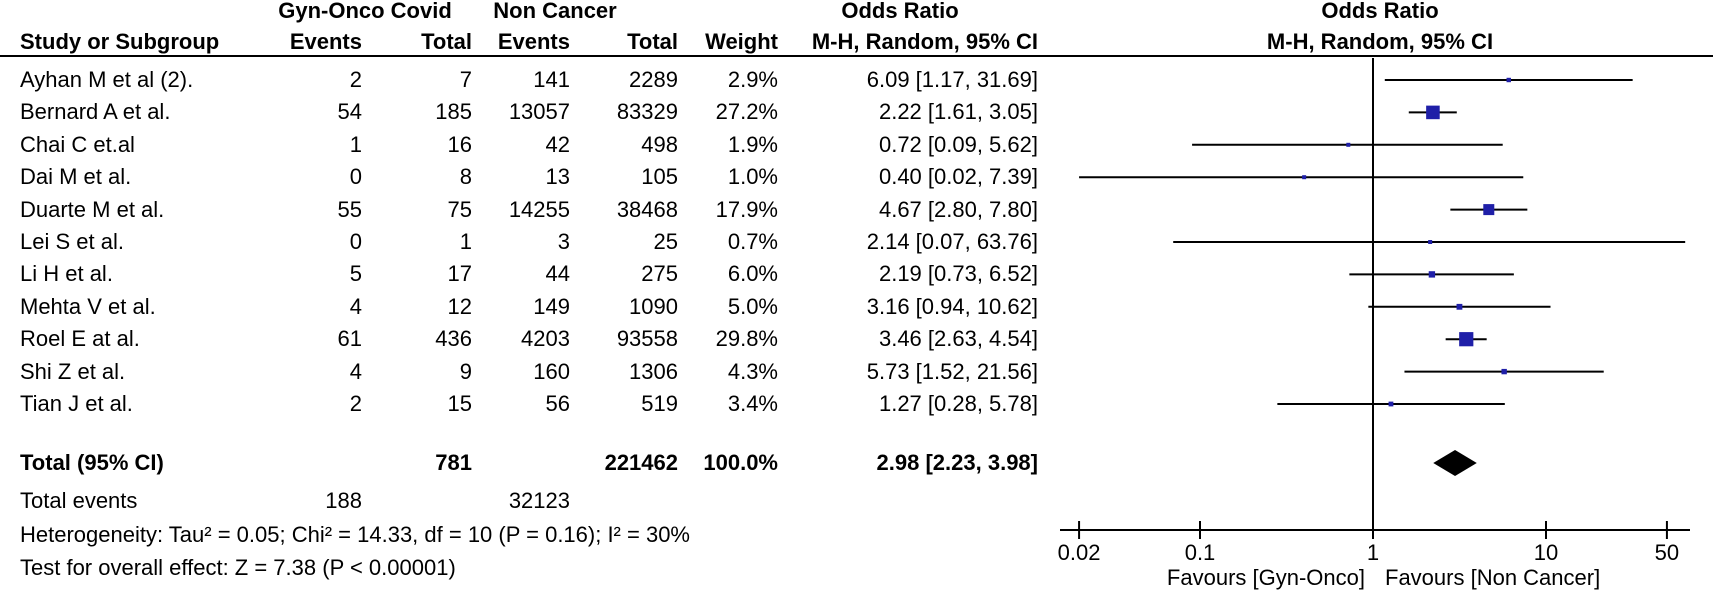  What do you see at coordinates (453, 462) in the screenshot?
I see `total-total1: 781` at bounding box center [453, 462].